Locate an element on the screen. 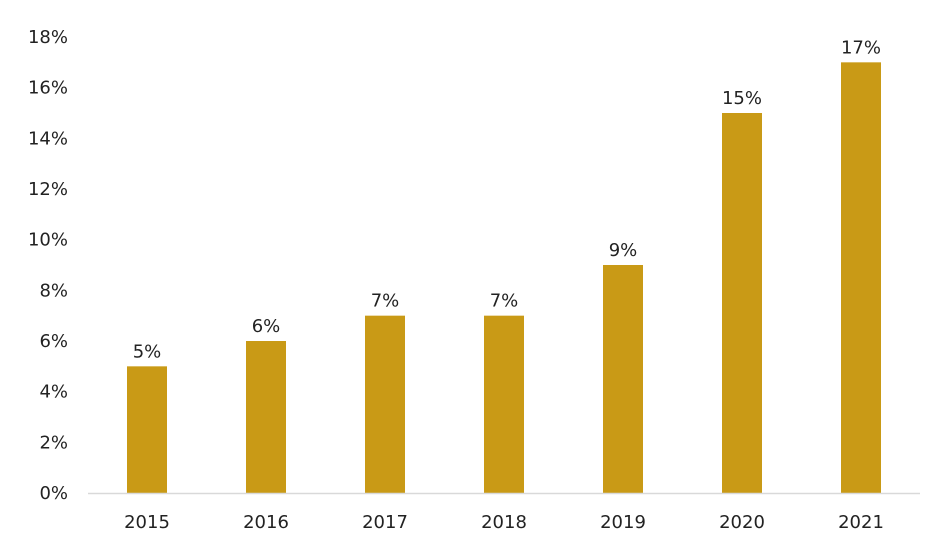 Image resolution: width=932 pixels, height=560 pixels. bar-2019 is located at coordinates (623, 379).